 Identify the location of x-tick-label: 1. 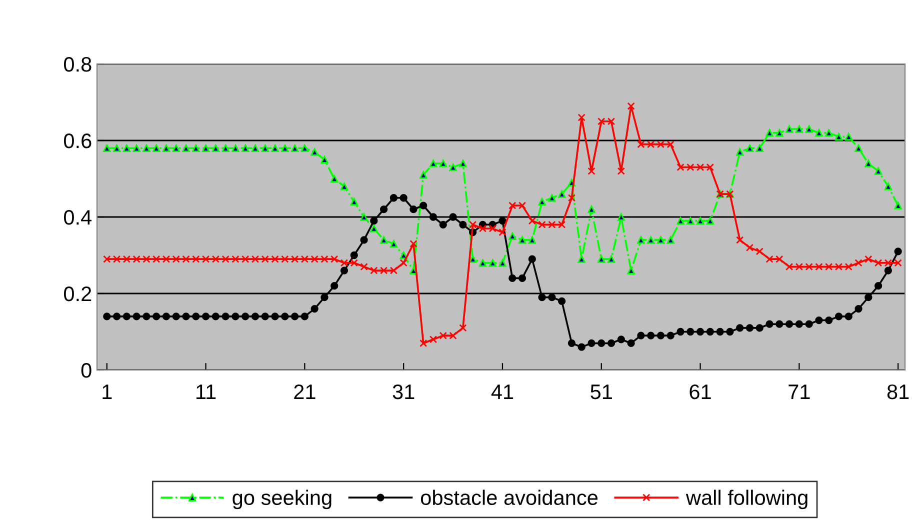
(107, 391).